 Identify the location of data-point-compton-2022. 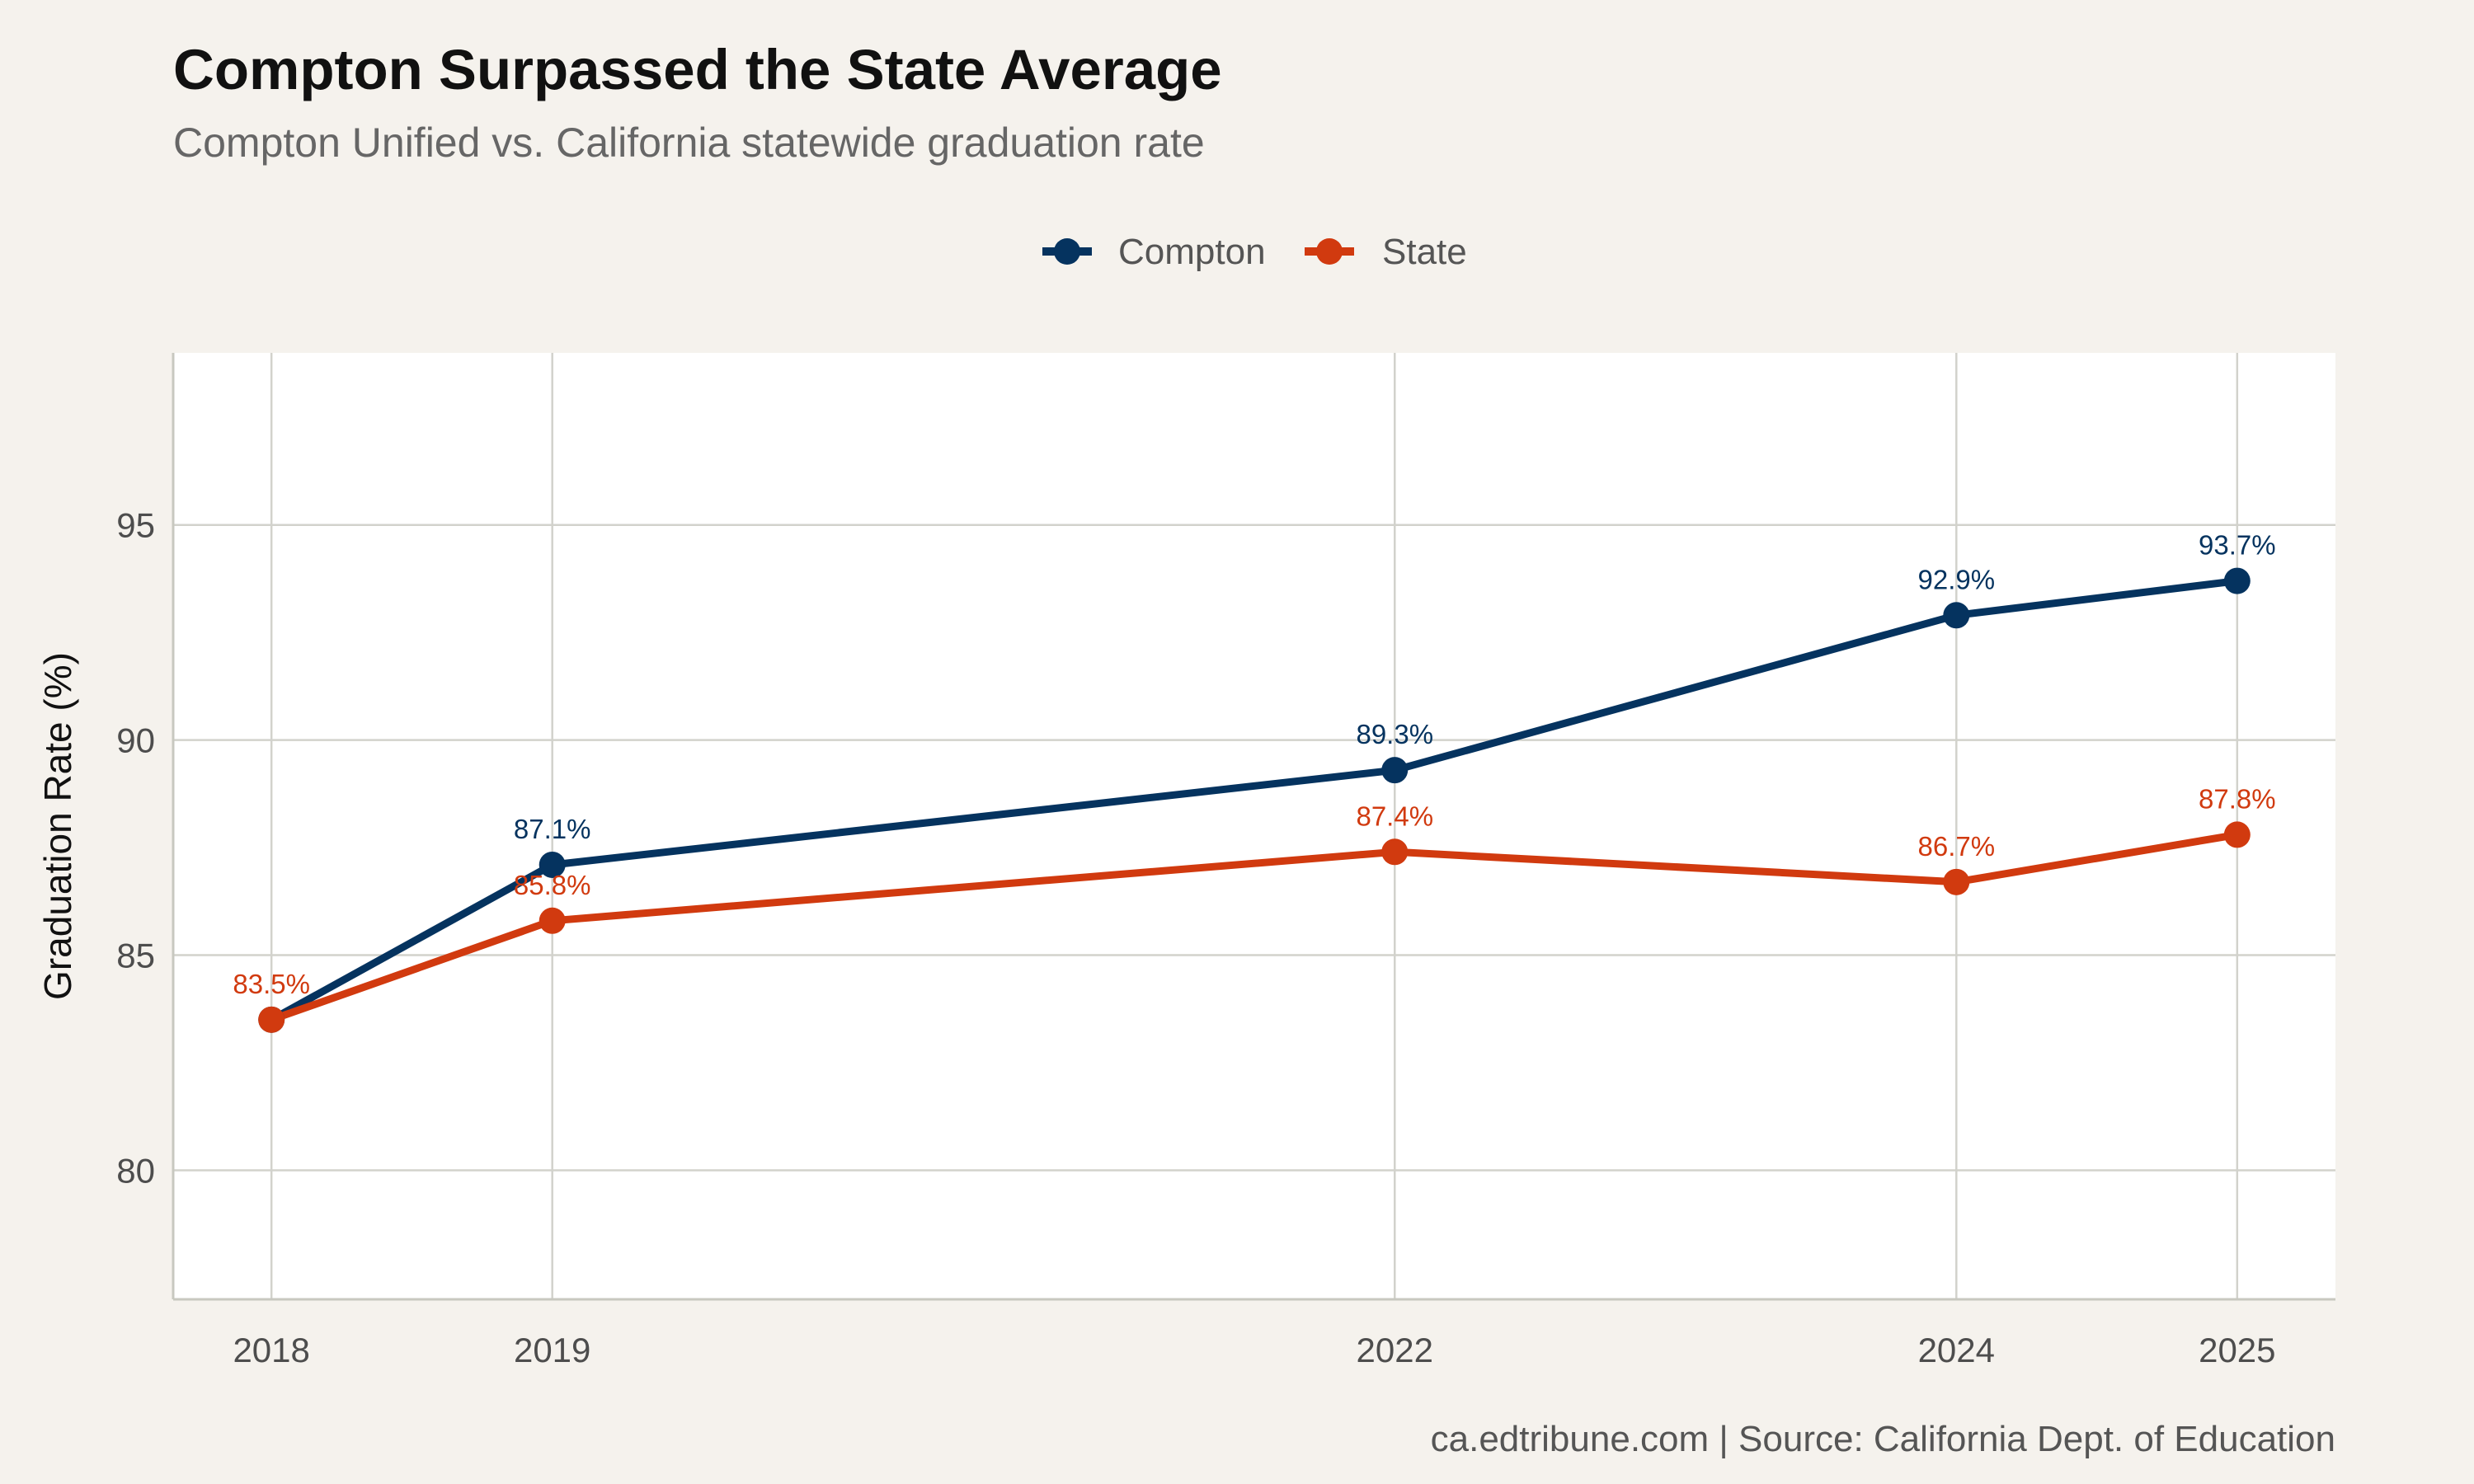
(1395, 770).